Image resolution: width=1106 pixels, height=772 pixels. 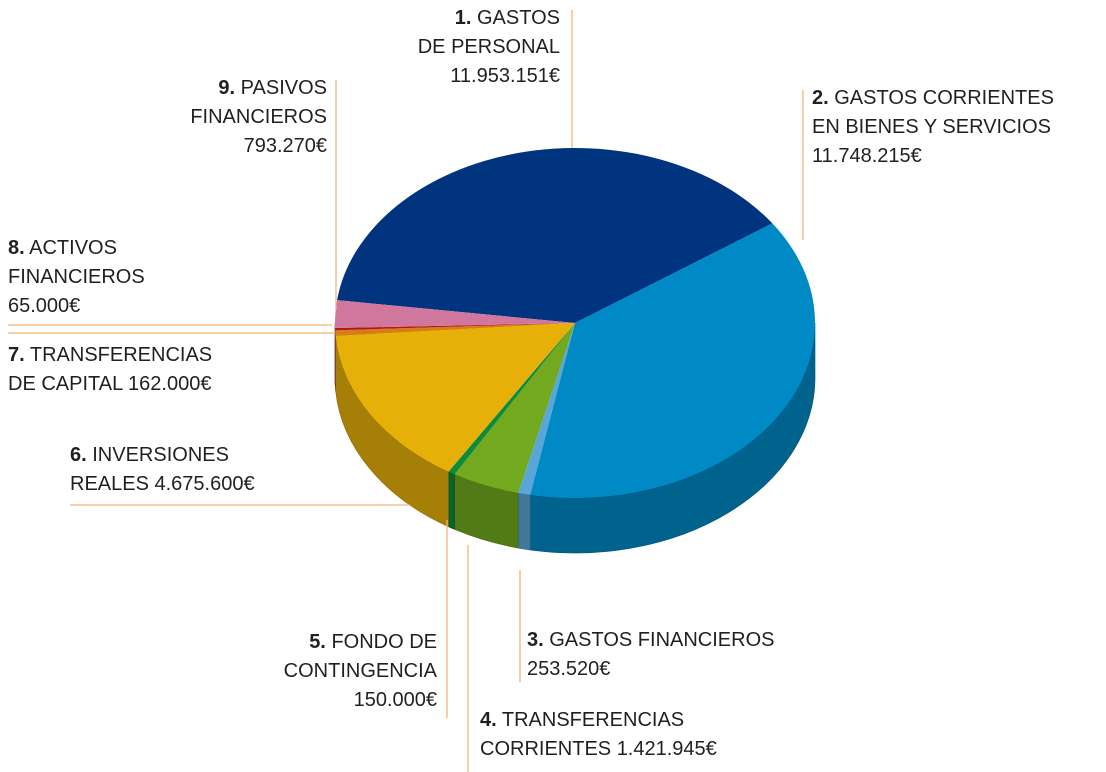 I want to click on label-category: FONDO DE CONTINGENCIA, so click(x=360, y=656).